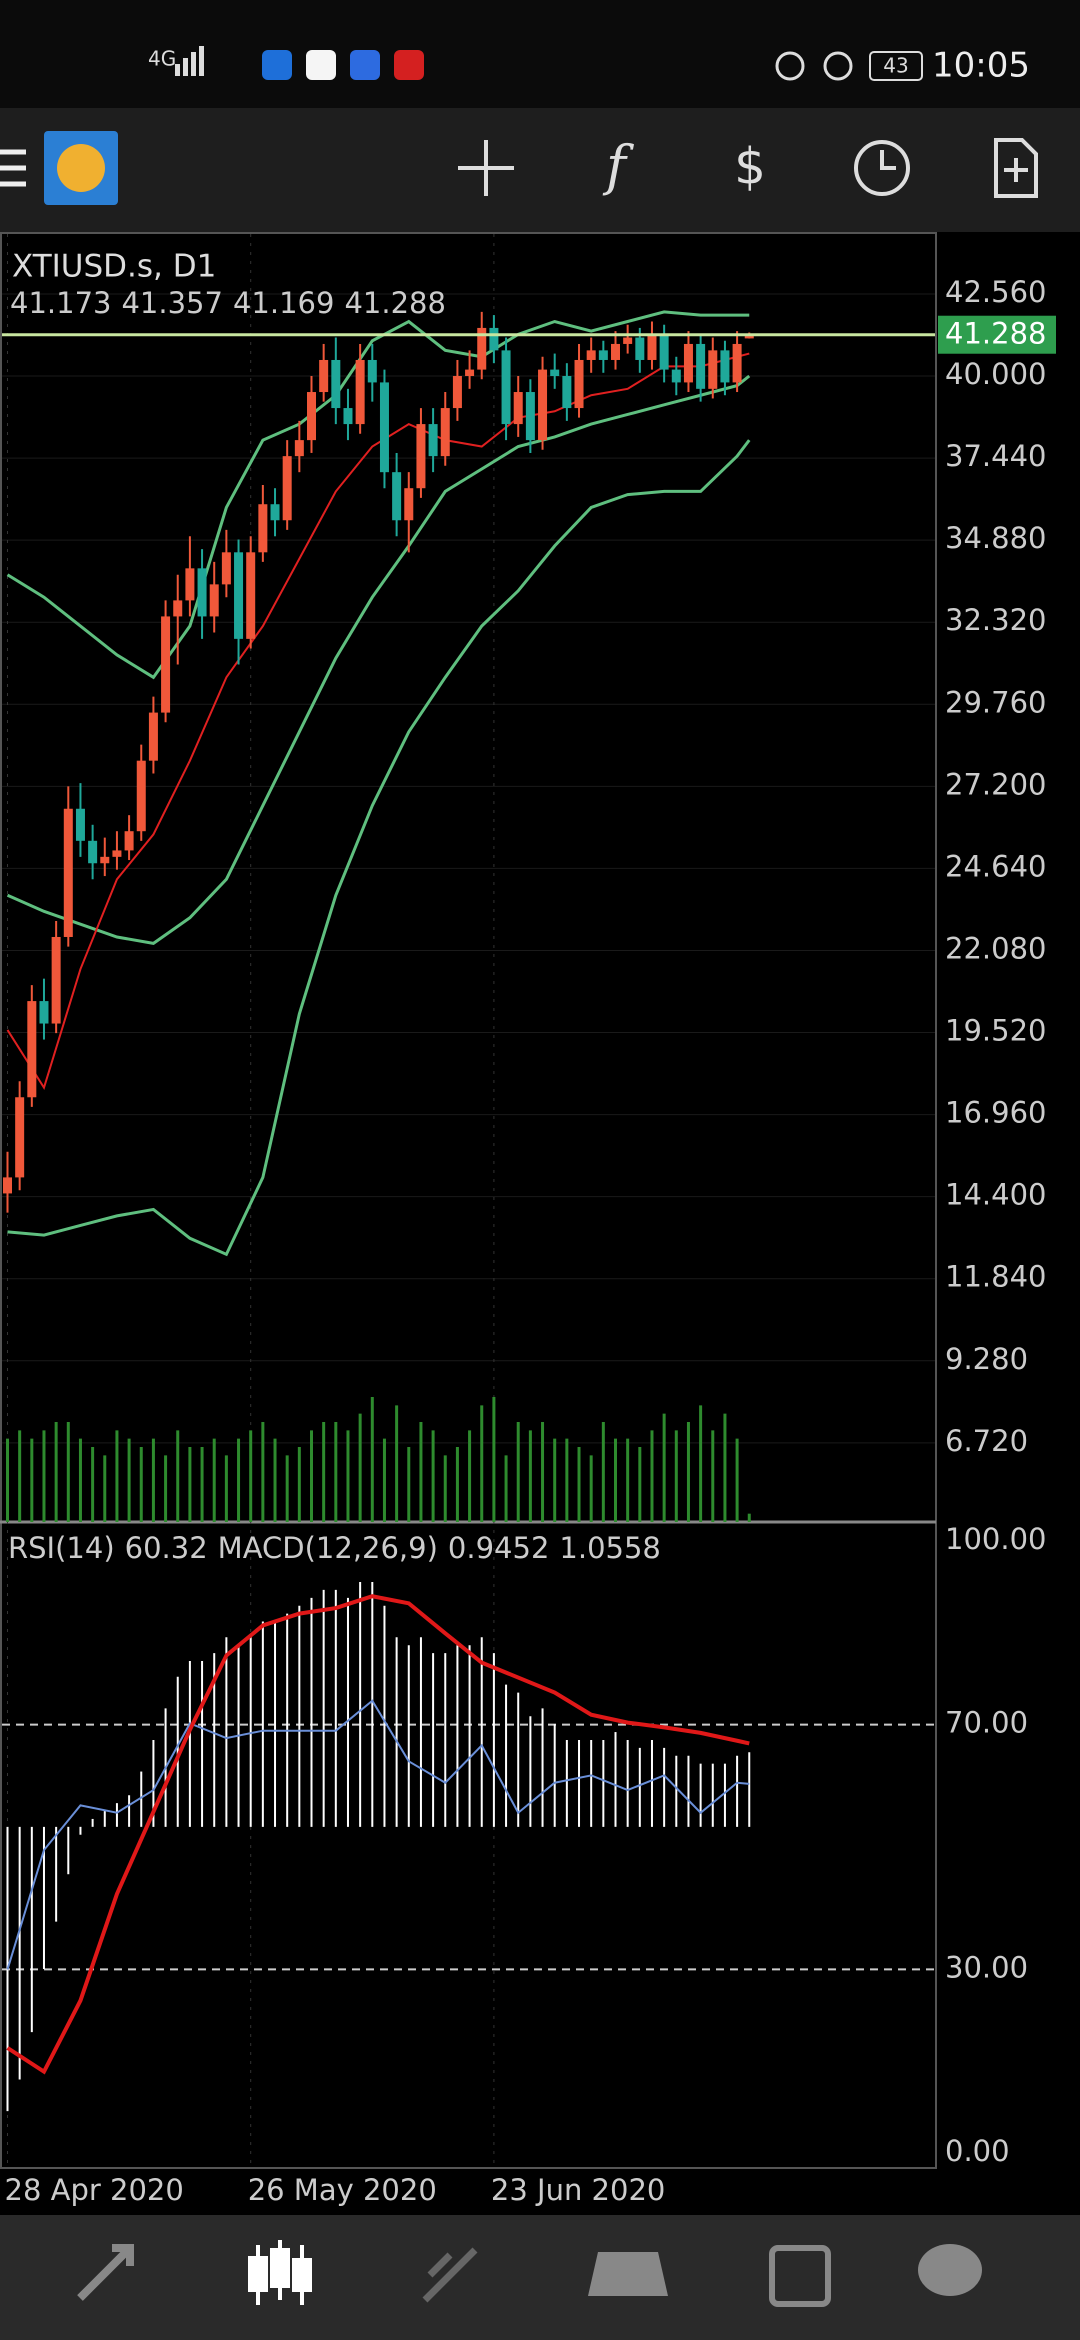  I want to click on trade-button: $, so click(750, 167).